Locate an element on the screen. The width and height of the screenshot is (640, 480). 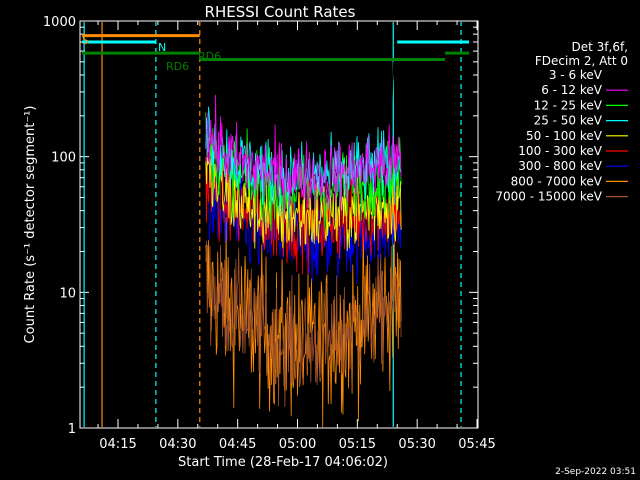
footer-date: 2-Sep-2022 03:51 is located at coordinates (595, 472).